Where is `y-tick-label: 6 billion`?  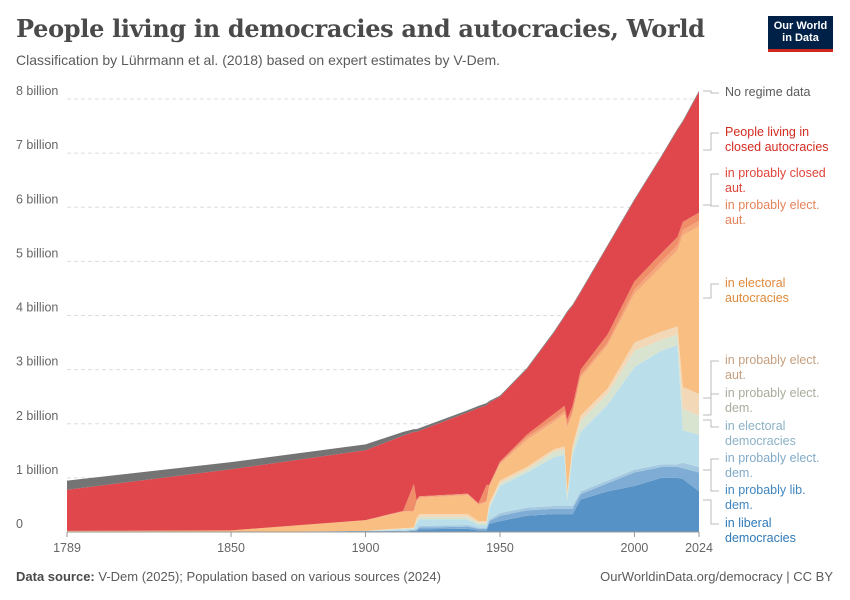
y-tick-label: 6 billion is located at coordinates (37, 199).